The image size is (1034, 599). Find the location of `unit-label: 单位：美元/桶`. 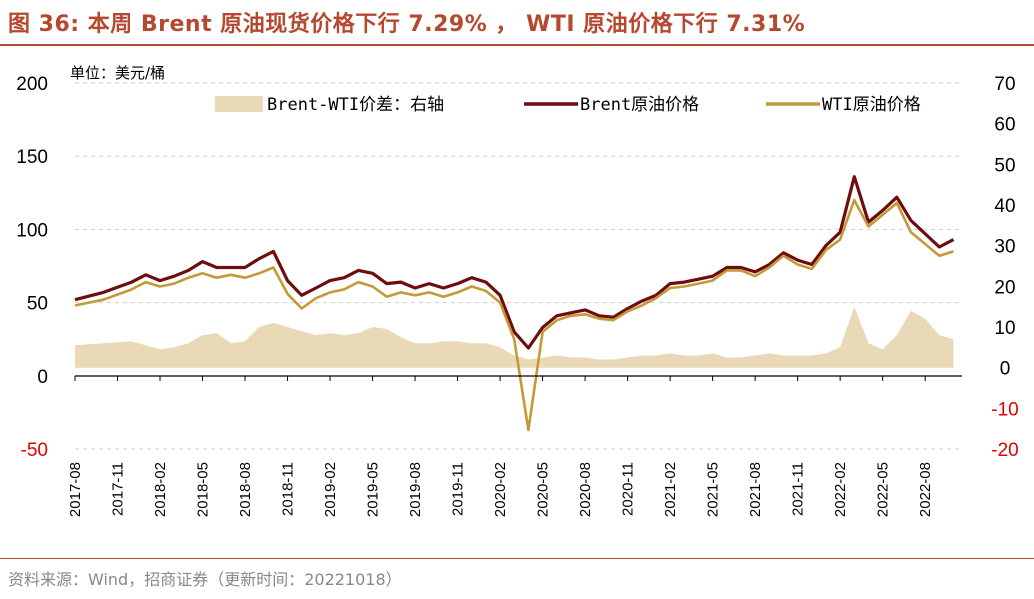

unit-label: 单位：美元/桶 is located at coordinates (117, 73).